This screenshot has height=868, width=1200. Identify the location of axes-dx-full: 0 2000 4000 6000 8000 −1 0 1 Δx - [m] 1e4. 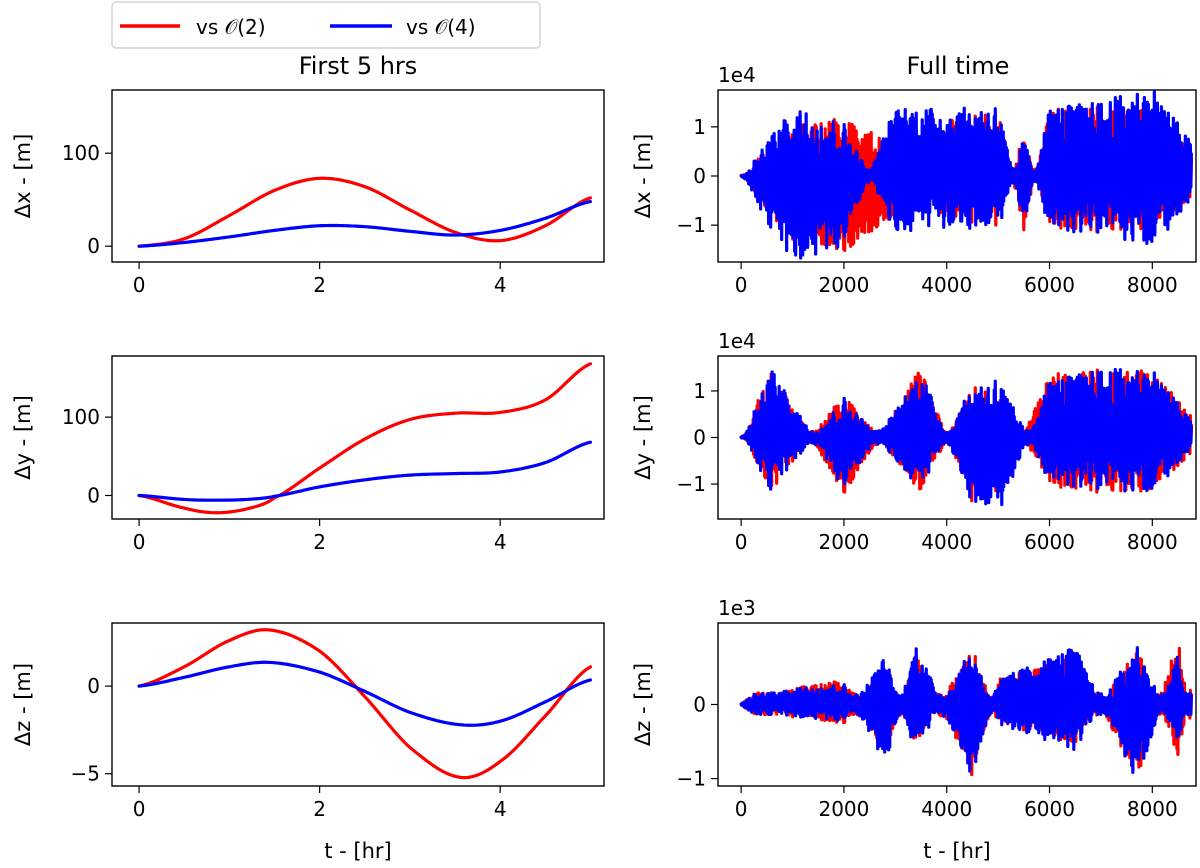
(914, 180).